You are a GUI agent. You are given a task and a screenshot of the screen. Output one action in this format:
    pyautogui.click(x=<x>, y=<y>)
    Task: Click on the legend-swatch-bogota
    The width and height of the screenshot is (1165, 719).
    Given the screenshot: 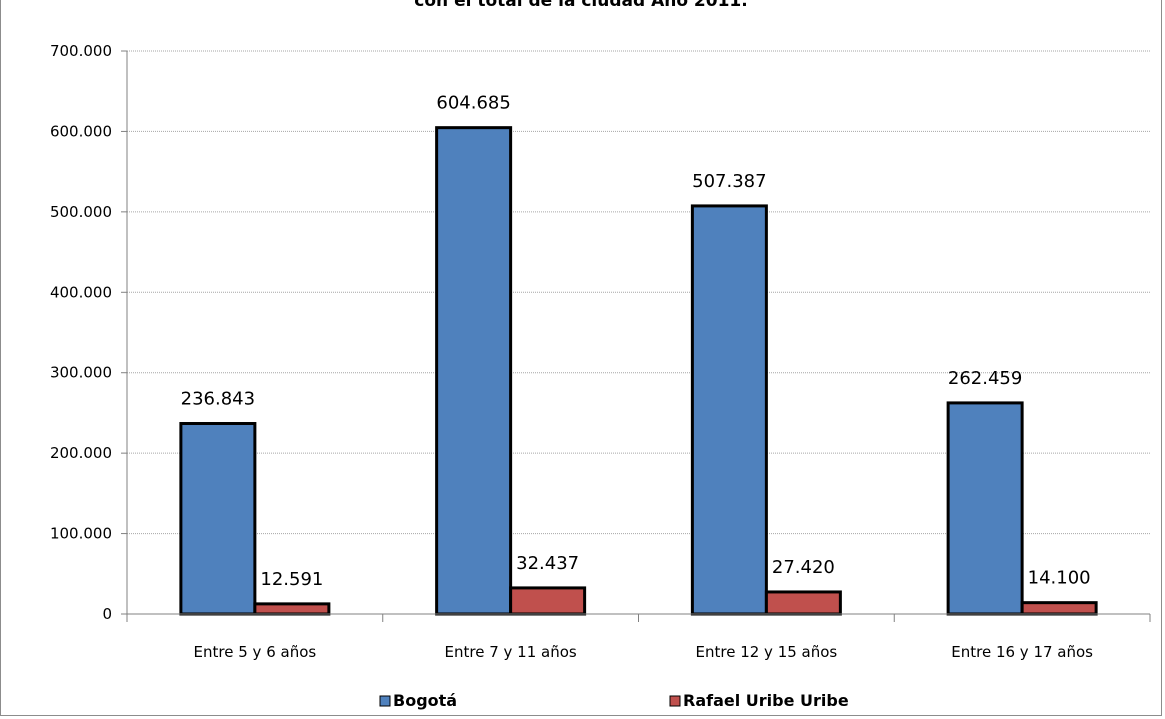 What is the action you would take?
    pyautogui.click(x=385, y=701)
    